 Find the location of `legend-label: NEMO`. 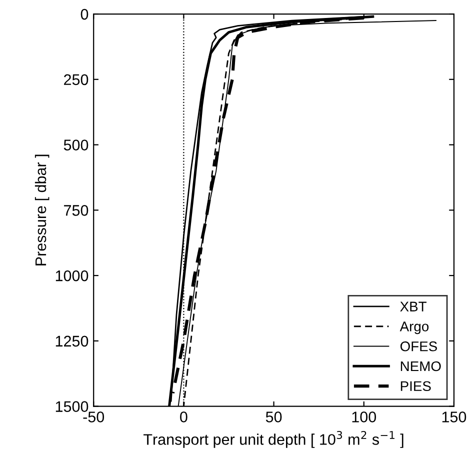

legend-label: NEMO is located at coordinates (420, 366).